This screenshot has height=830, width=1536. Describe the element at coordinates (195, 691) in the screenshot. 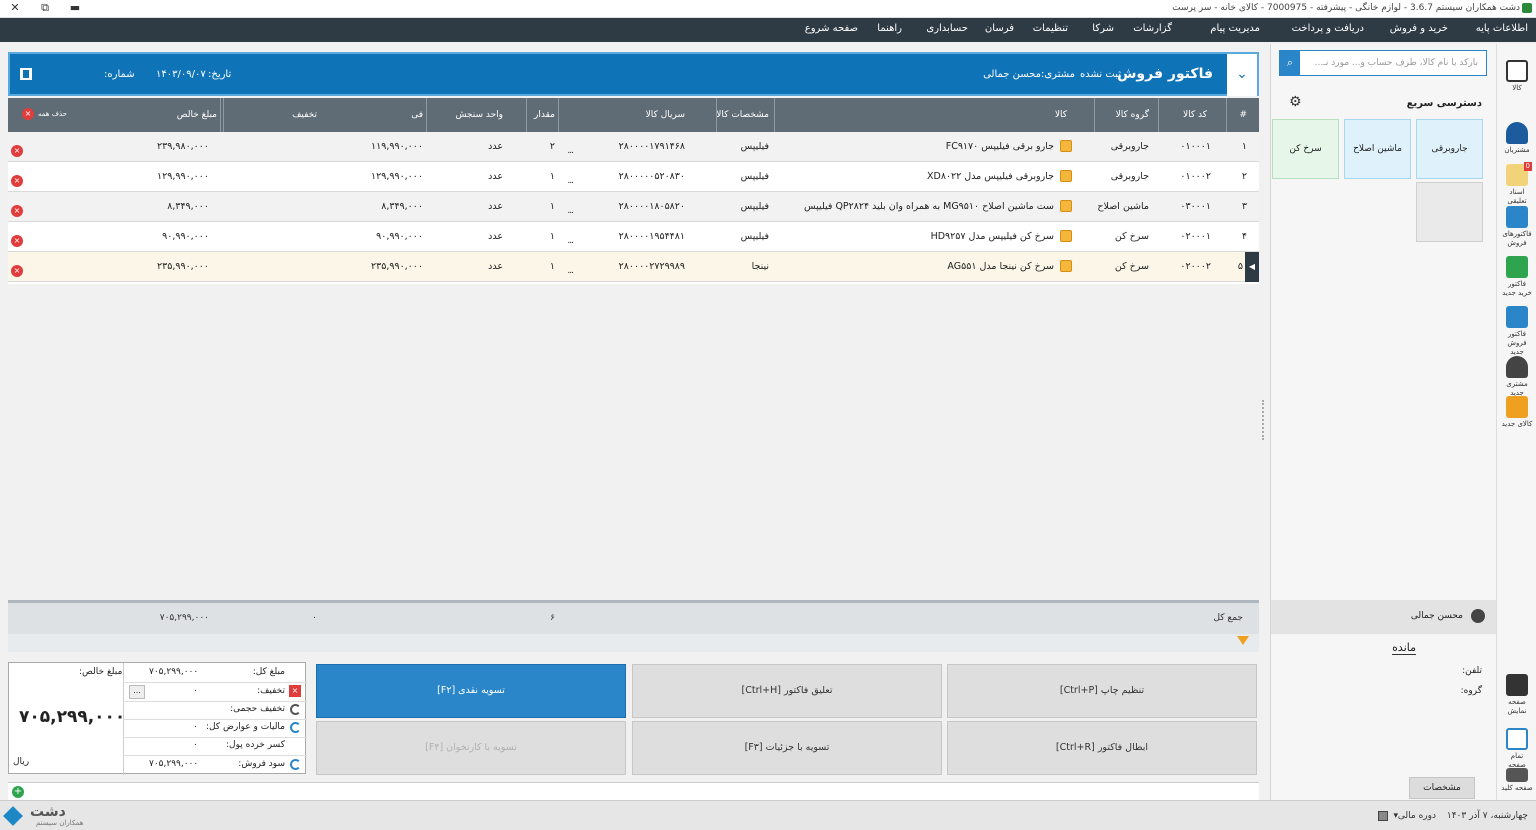

I see `discount-value: ۰` at that location.